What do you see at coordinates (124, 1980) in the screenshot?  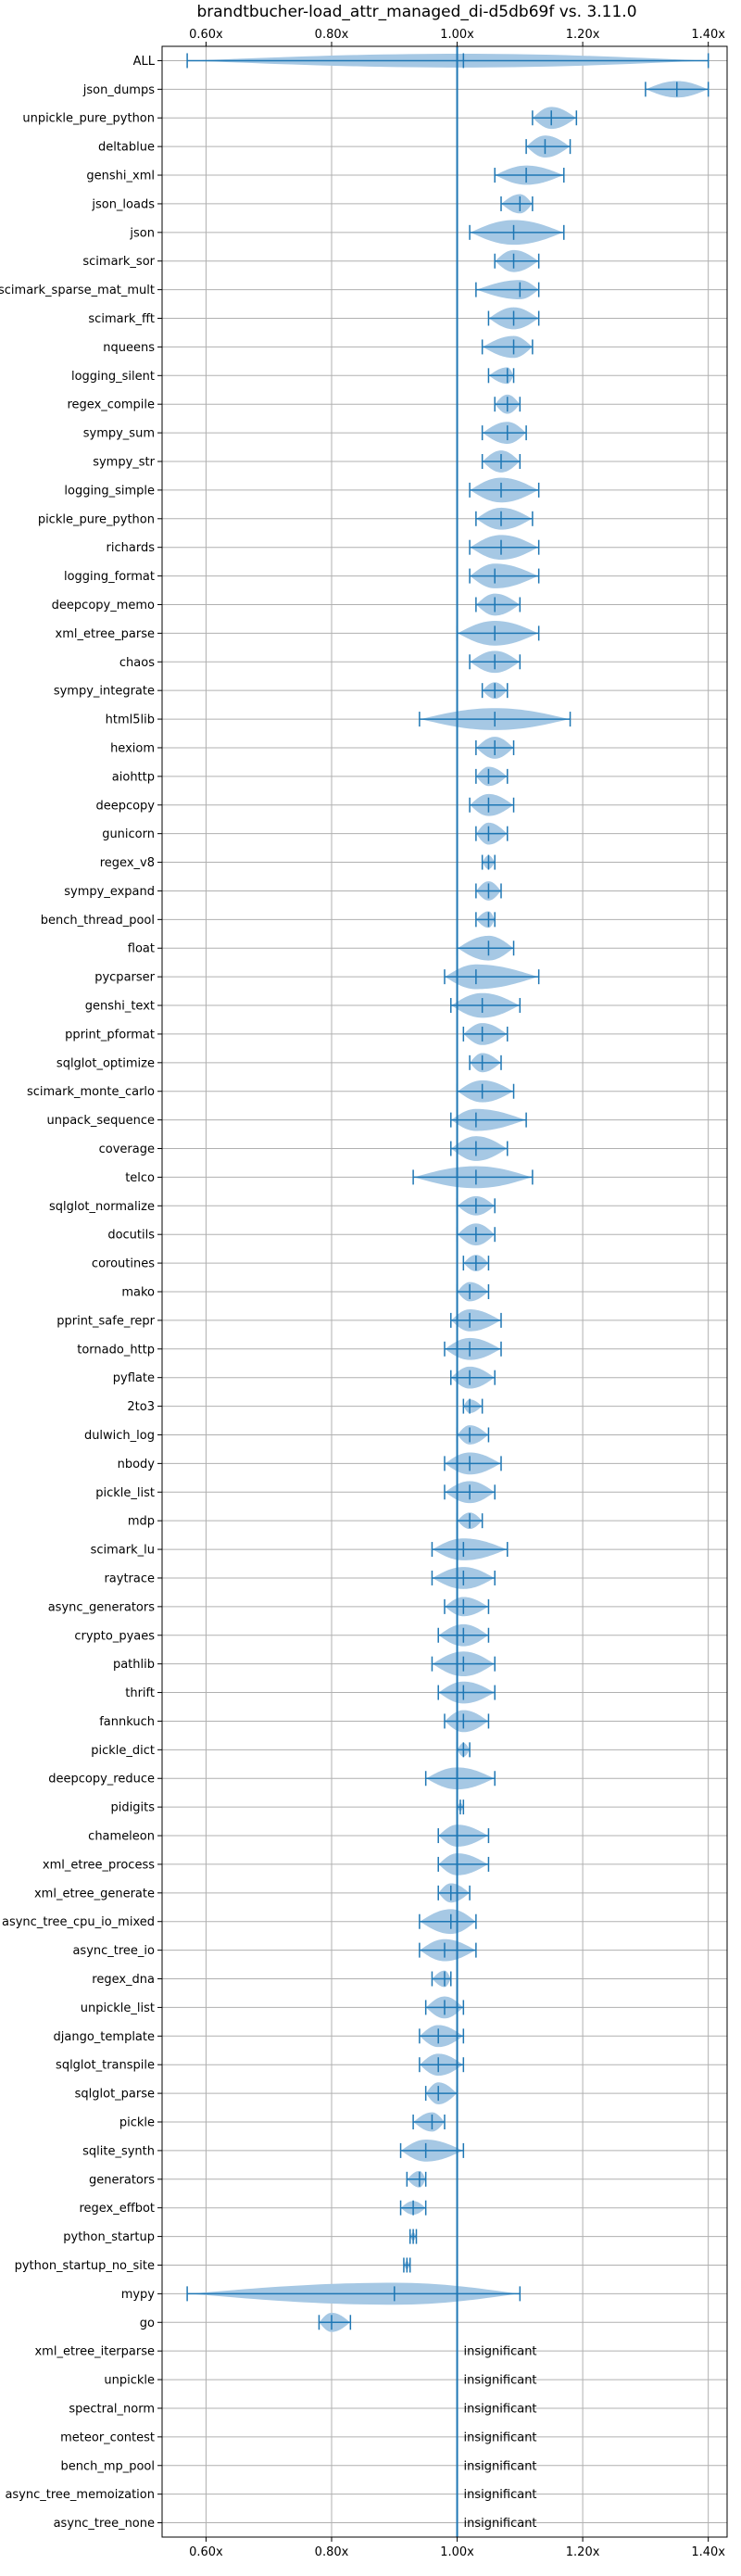 I see `category-label: regex_dna` at bounding box center [124, 1980].